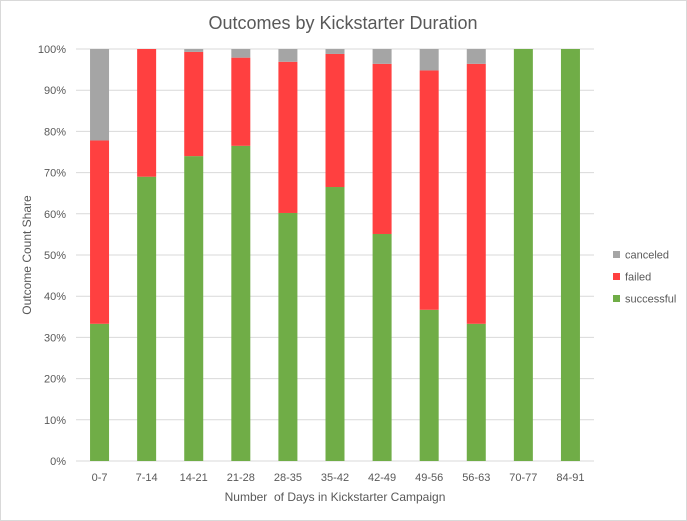 This screenshot has height=521, width=687. Describe the element at coordinates (55, 91) in the screenshot. I see `y-tick-label: 90%` at that location.